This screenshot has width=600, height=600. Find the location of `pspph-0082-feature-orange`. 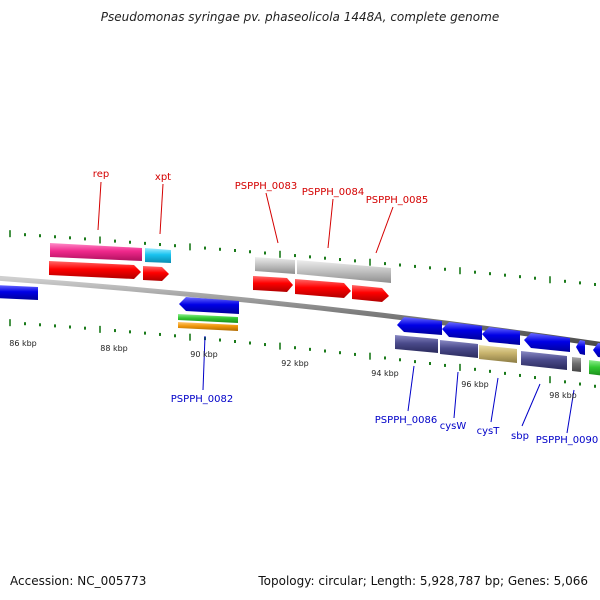

pspph-0082-feature-orange is located at coordinates (208, 326).